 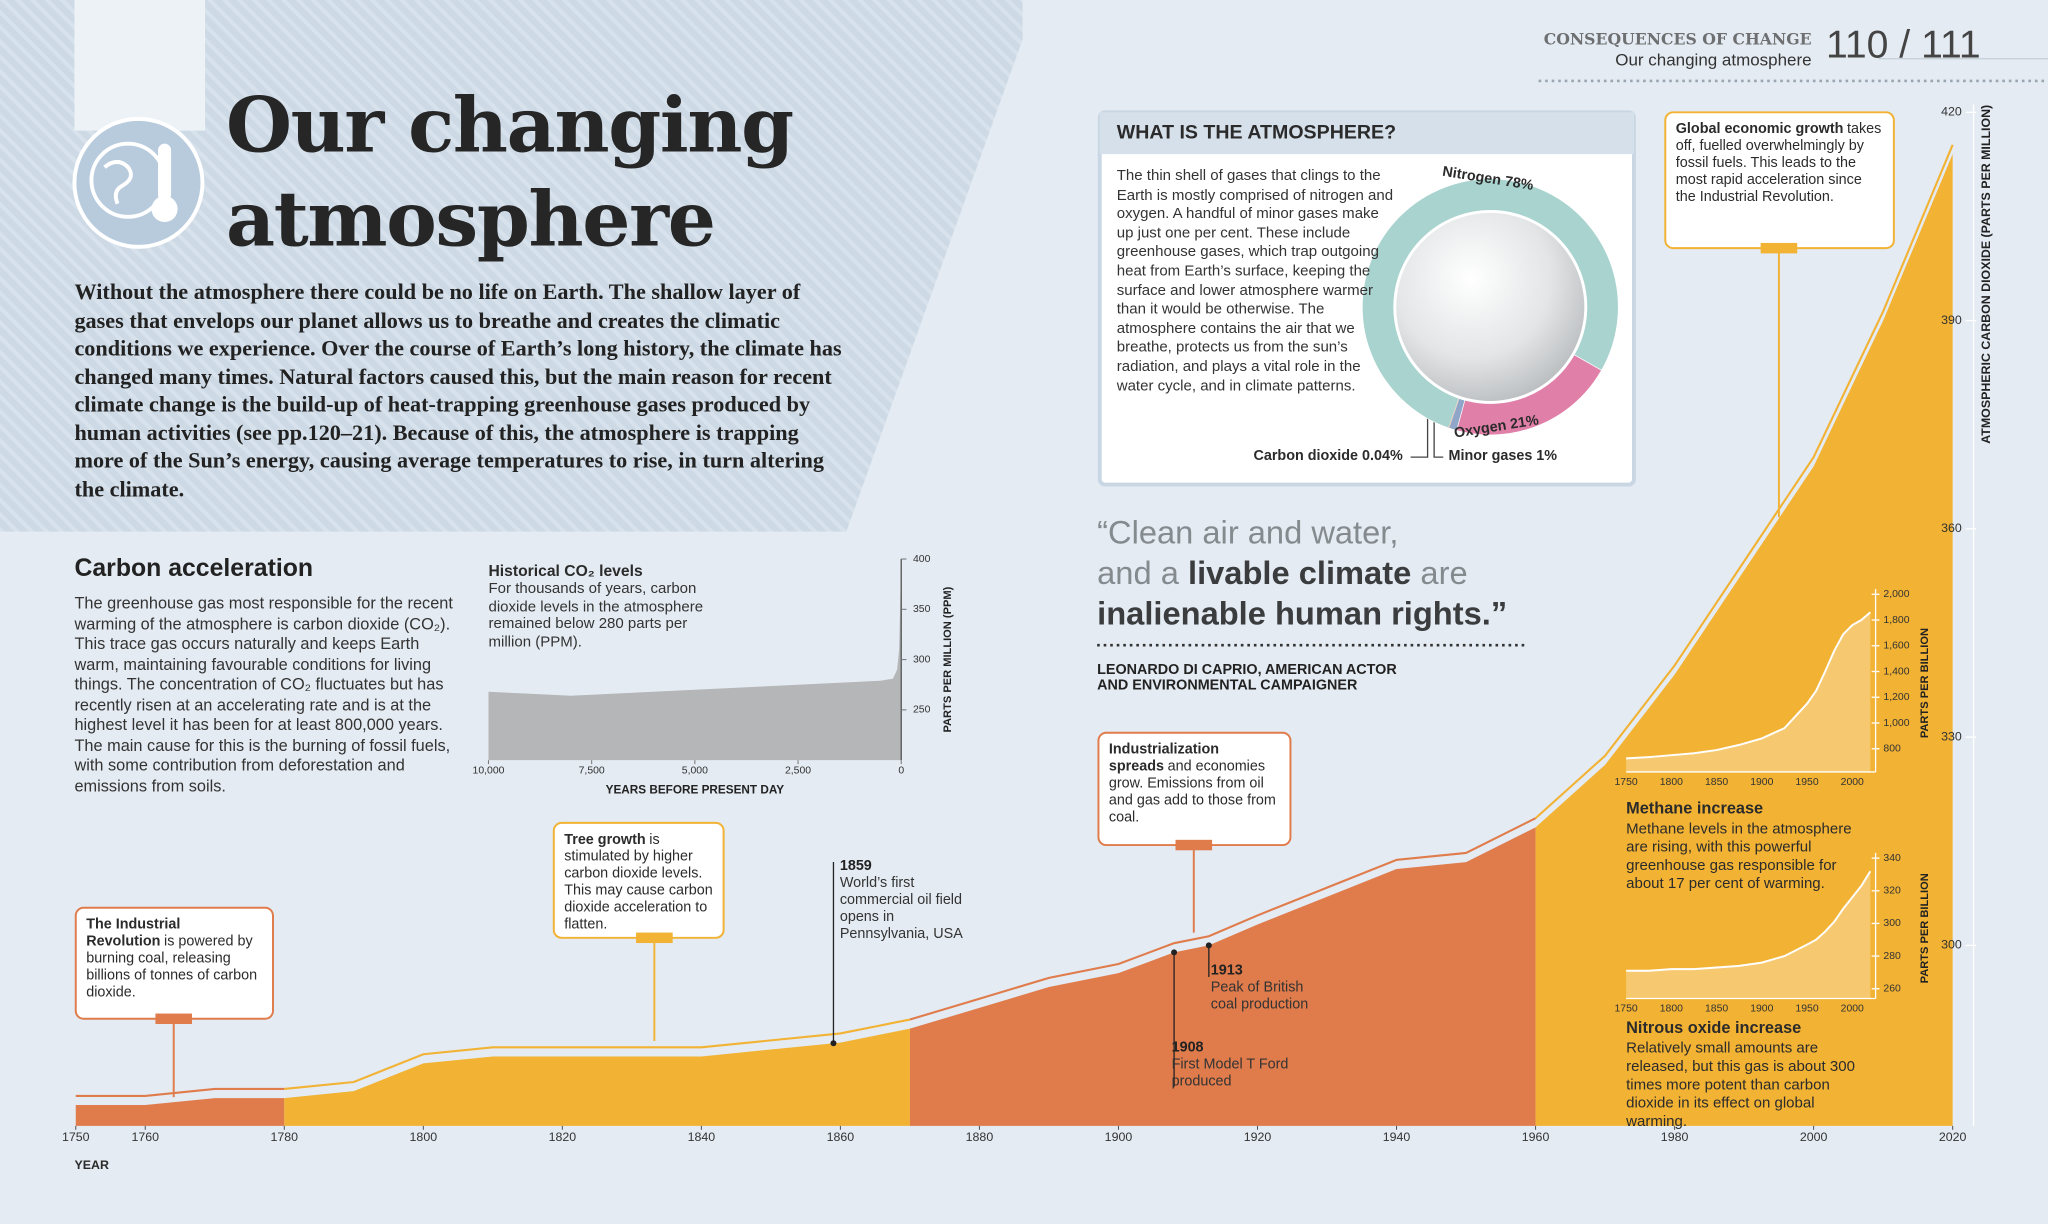 I want to click on x-tick-label: 1980, so click(x=1675, y=1137).